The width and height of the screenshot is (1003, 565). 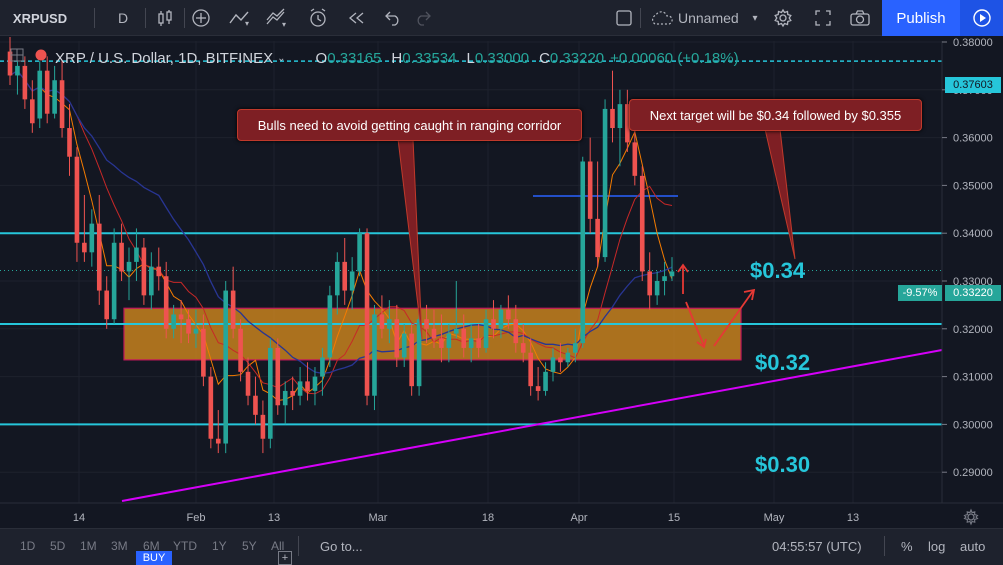 I want to click on add-panel-icon: +, so click(x=285, y=558).